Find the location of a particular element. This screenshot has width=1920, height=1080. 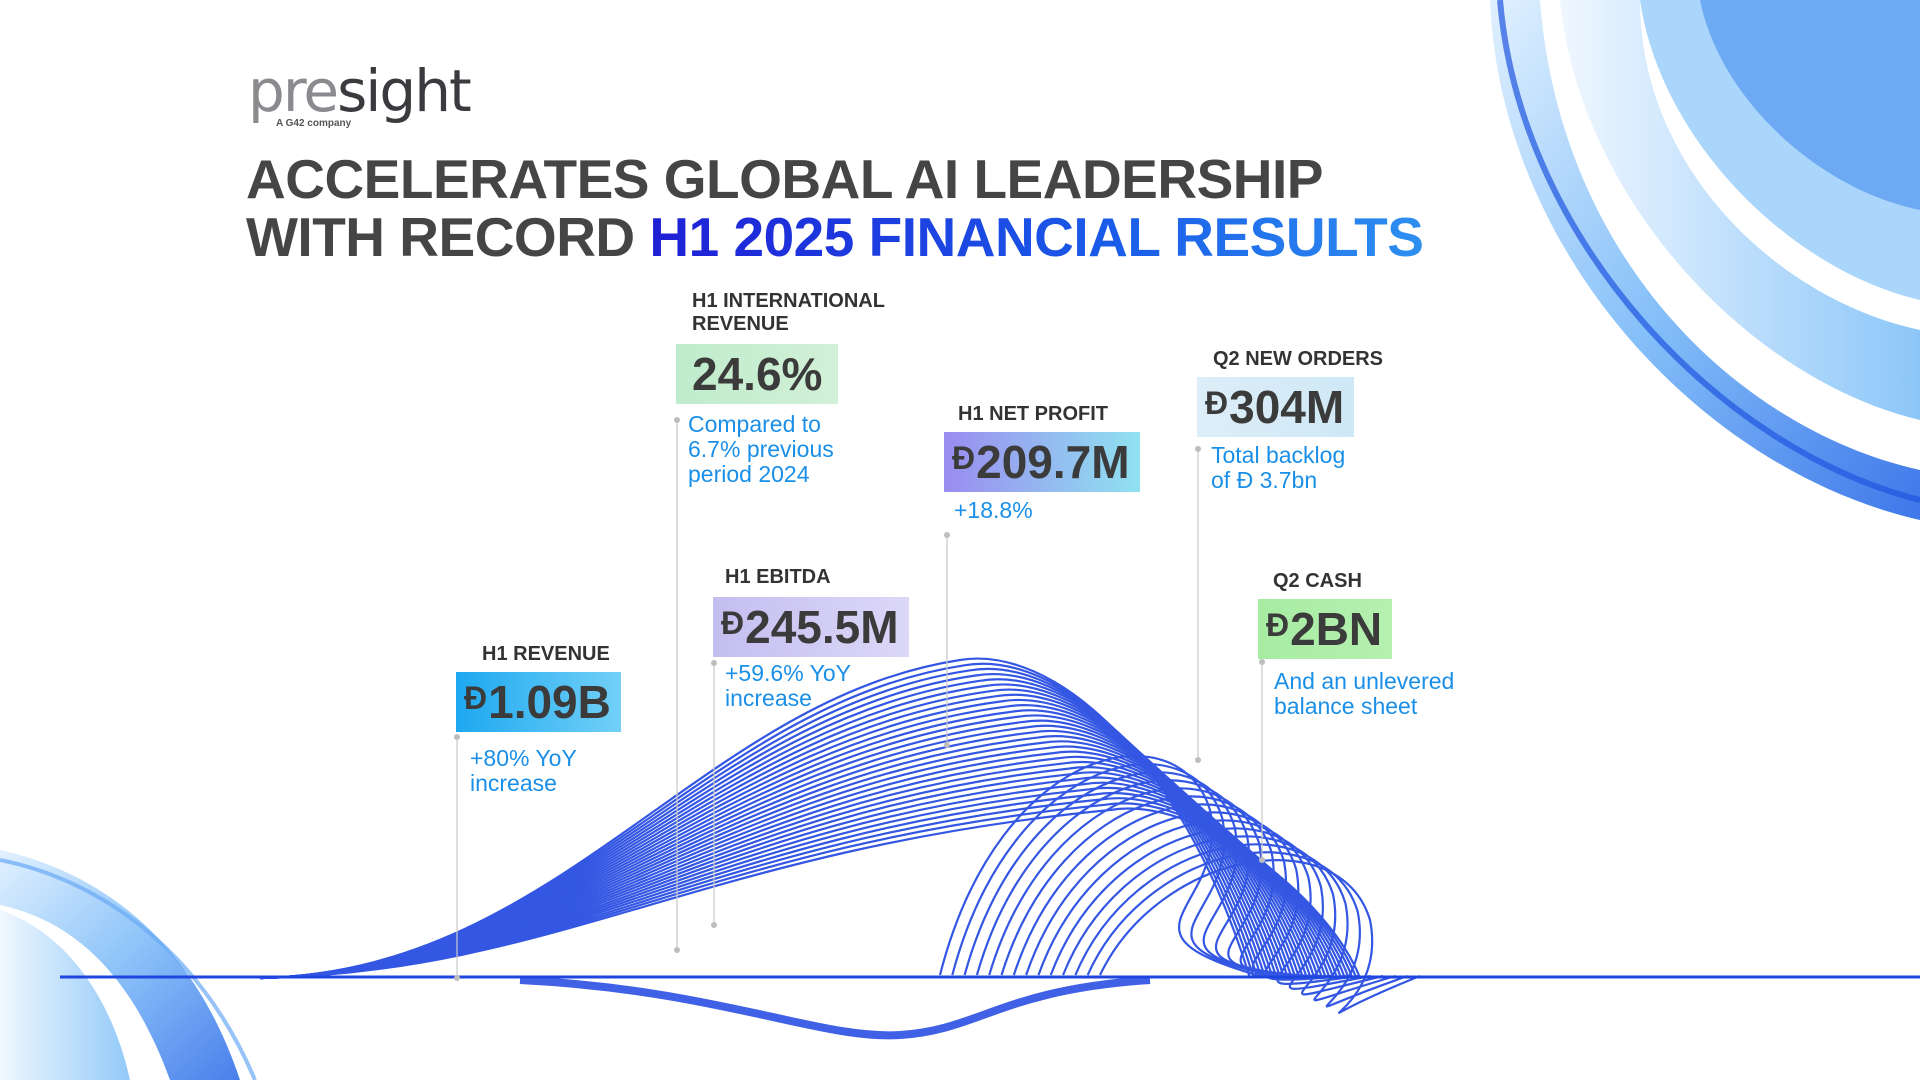

top-right-glass-arcs is located at coordinates (1705, 260).